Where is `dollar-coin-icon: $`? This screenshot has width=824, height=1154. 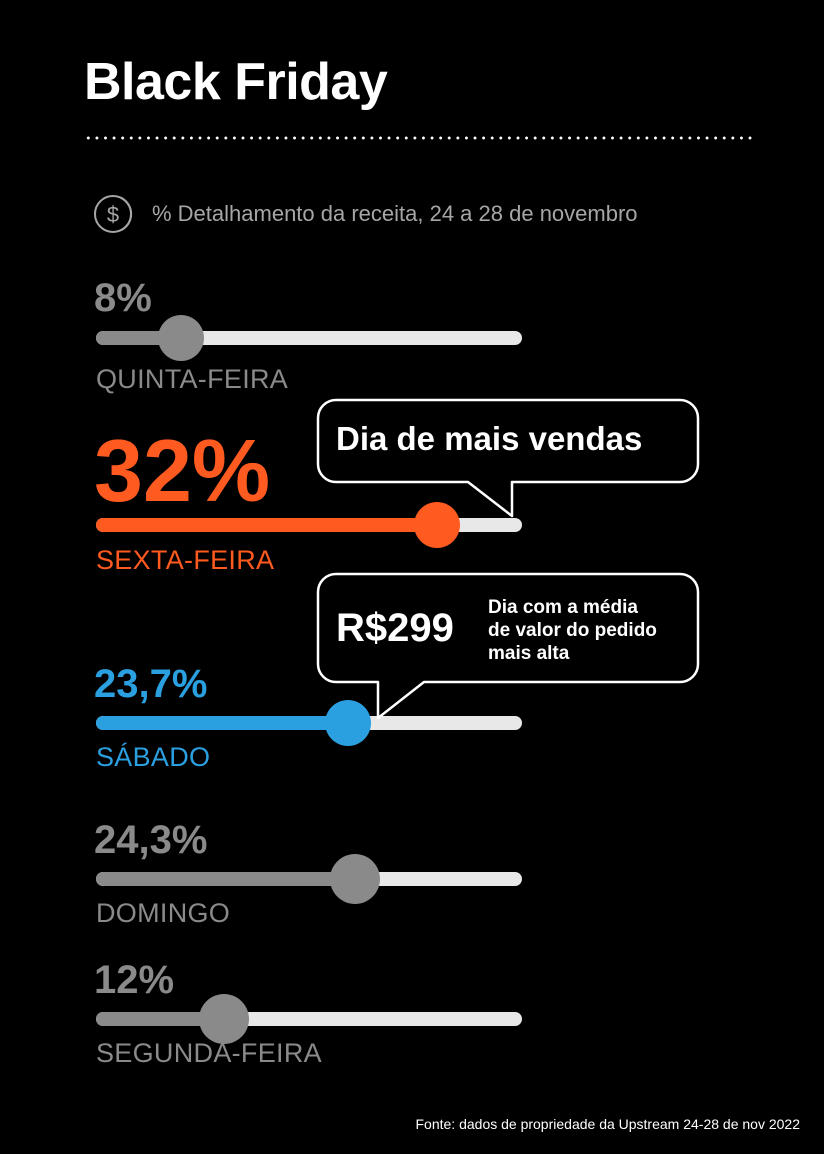
dollar-coin-icon: $ is located at coordinates (113, 214).